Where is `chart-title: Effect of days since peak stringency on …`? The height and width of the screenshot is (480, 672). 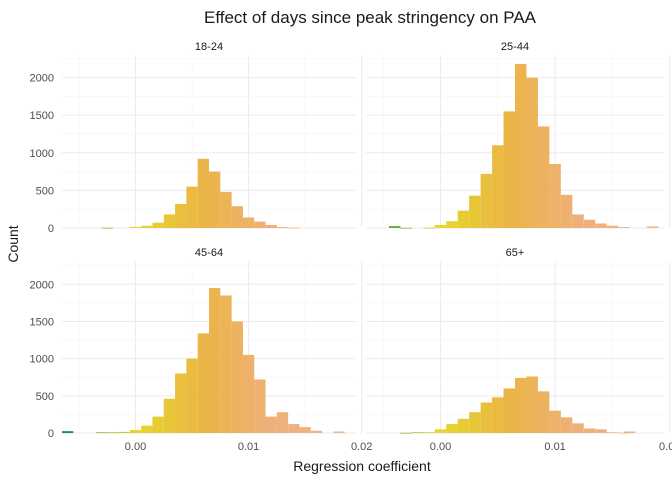 chart-title: Effect of days since peak stringency on … is located at coordinates (370, 17).